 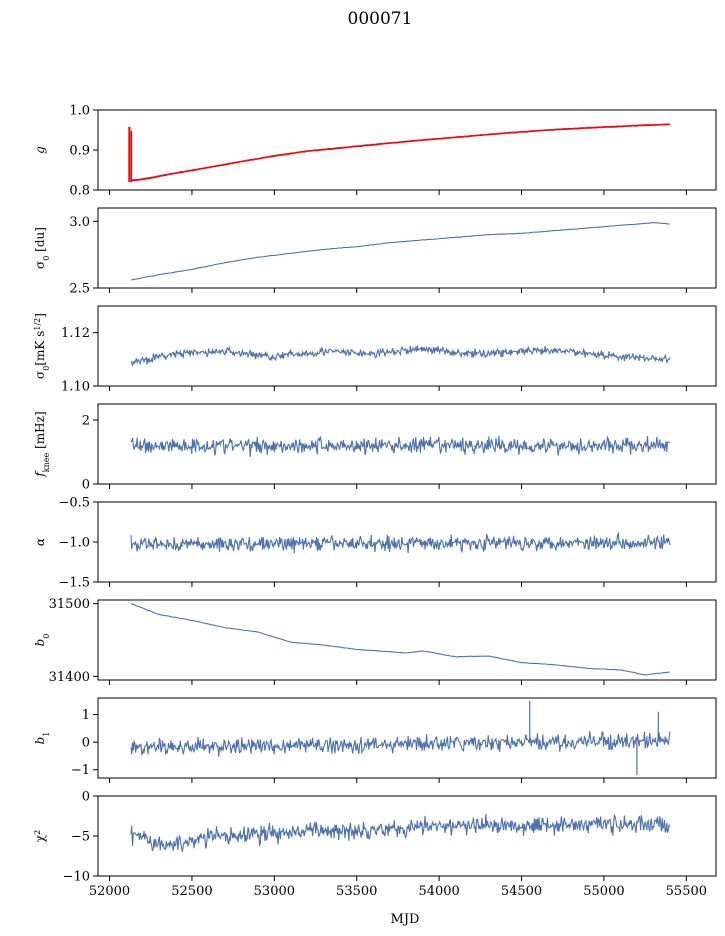 What do you see at coordinates (75, 387) in the screenshot?
I see `y-tick-label: 1.10` at bounding box center [75, 387].